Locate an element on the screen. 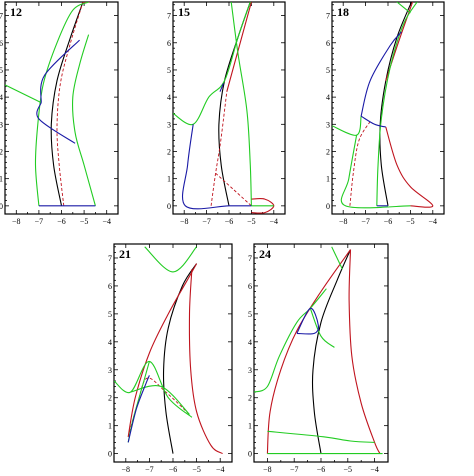 The width and height of the screenshot is (474, 476). panel-21: −8 −7 −6 −5 −4 0 1 2 3 4 5 6 7 21 is located at coordinates (170, 358).